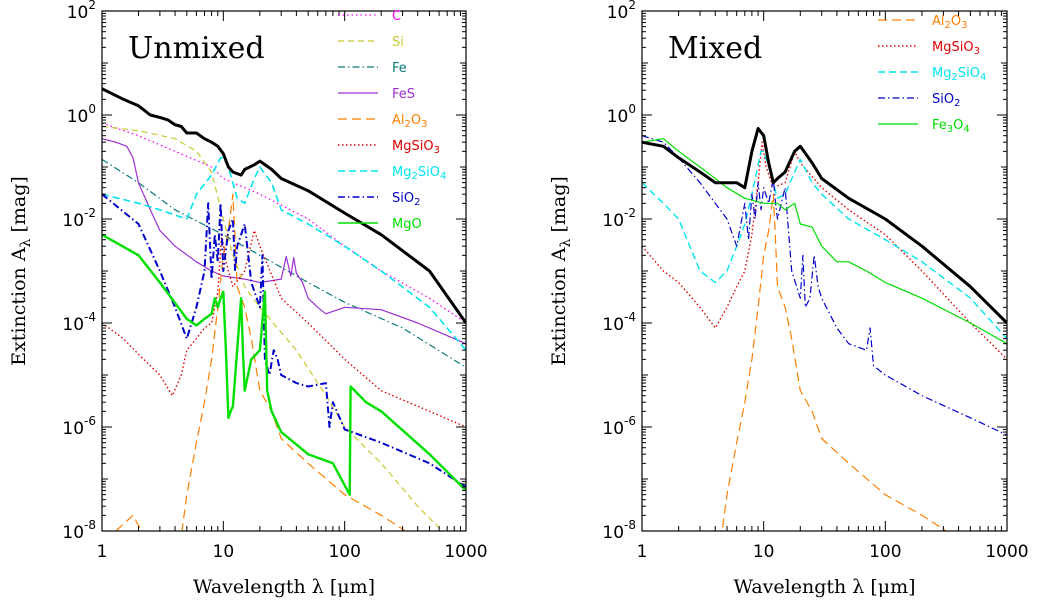  I want to click on series-line-fe3o4, so click(824, 241).